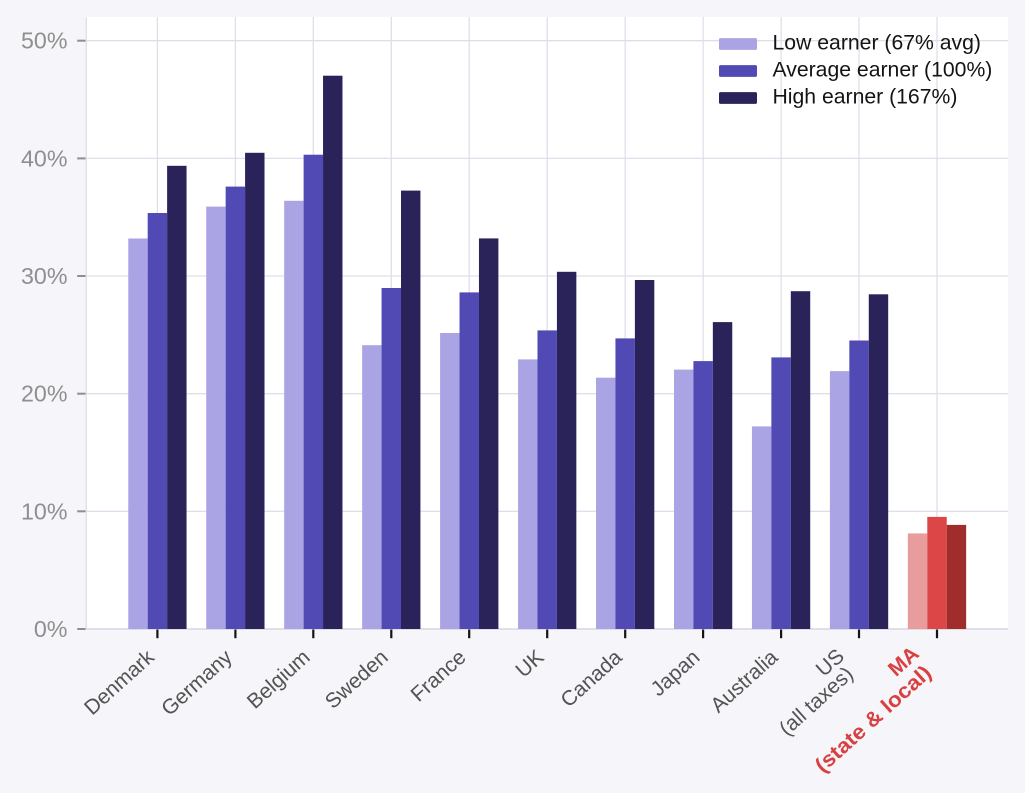  I want to click on svg-text: 50%, so click(44, 41).